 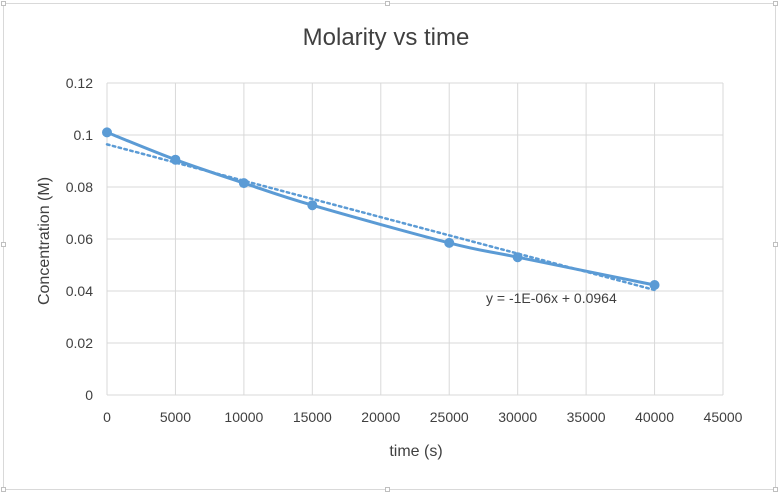 What do you see at coordinates (79, 343) in the screenshot?
I see `y-tick-label: 0.02` at bounding box center [79, 343].